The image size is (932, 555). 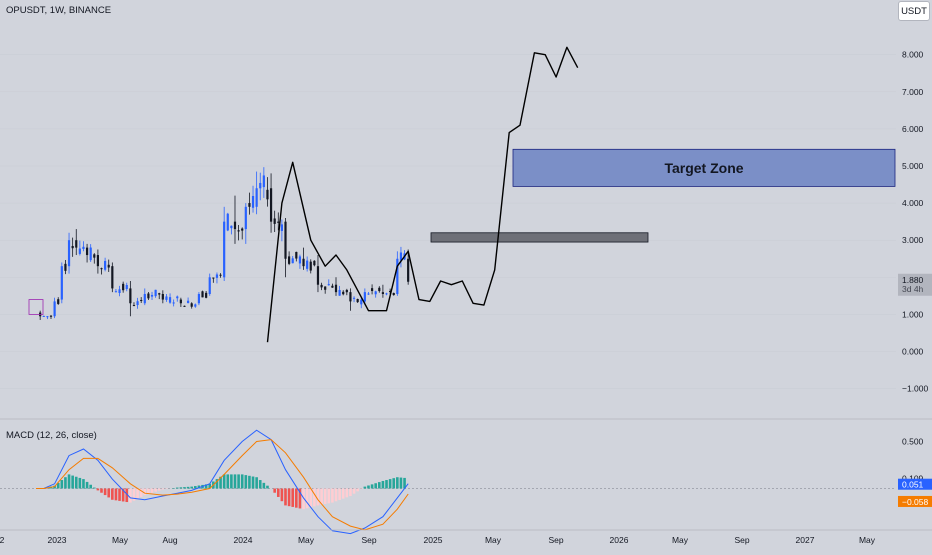 I want to click on currency-button: USDT, so click(x=914, y=11).